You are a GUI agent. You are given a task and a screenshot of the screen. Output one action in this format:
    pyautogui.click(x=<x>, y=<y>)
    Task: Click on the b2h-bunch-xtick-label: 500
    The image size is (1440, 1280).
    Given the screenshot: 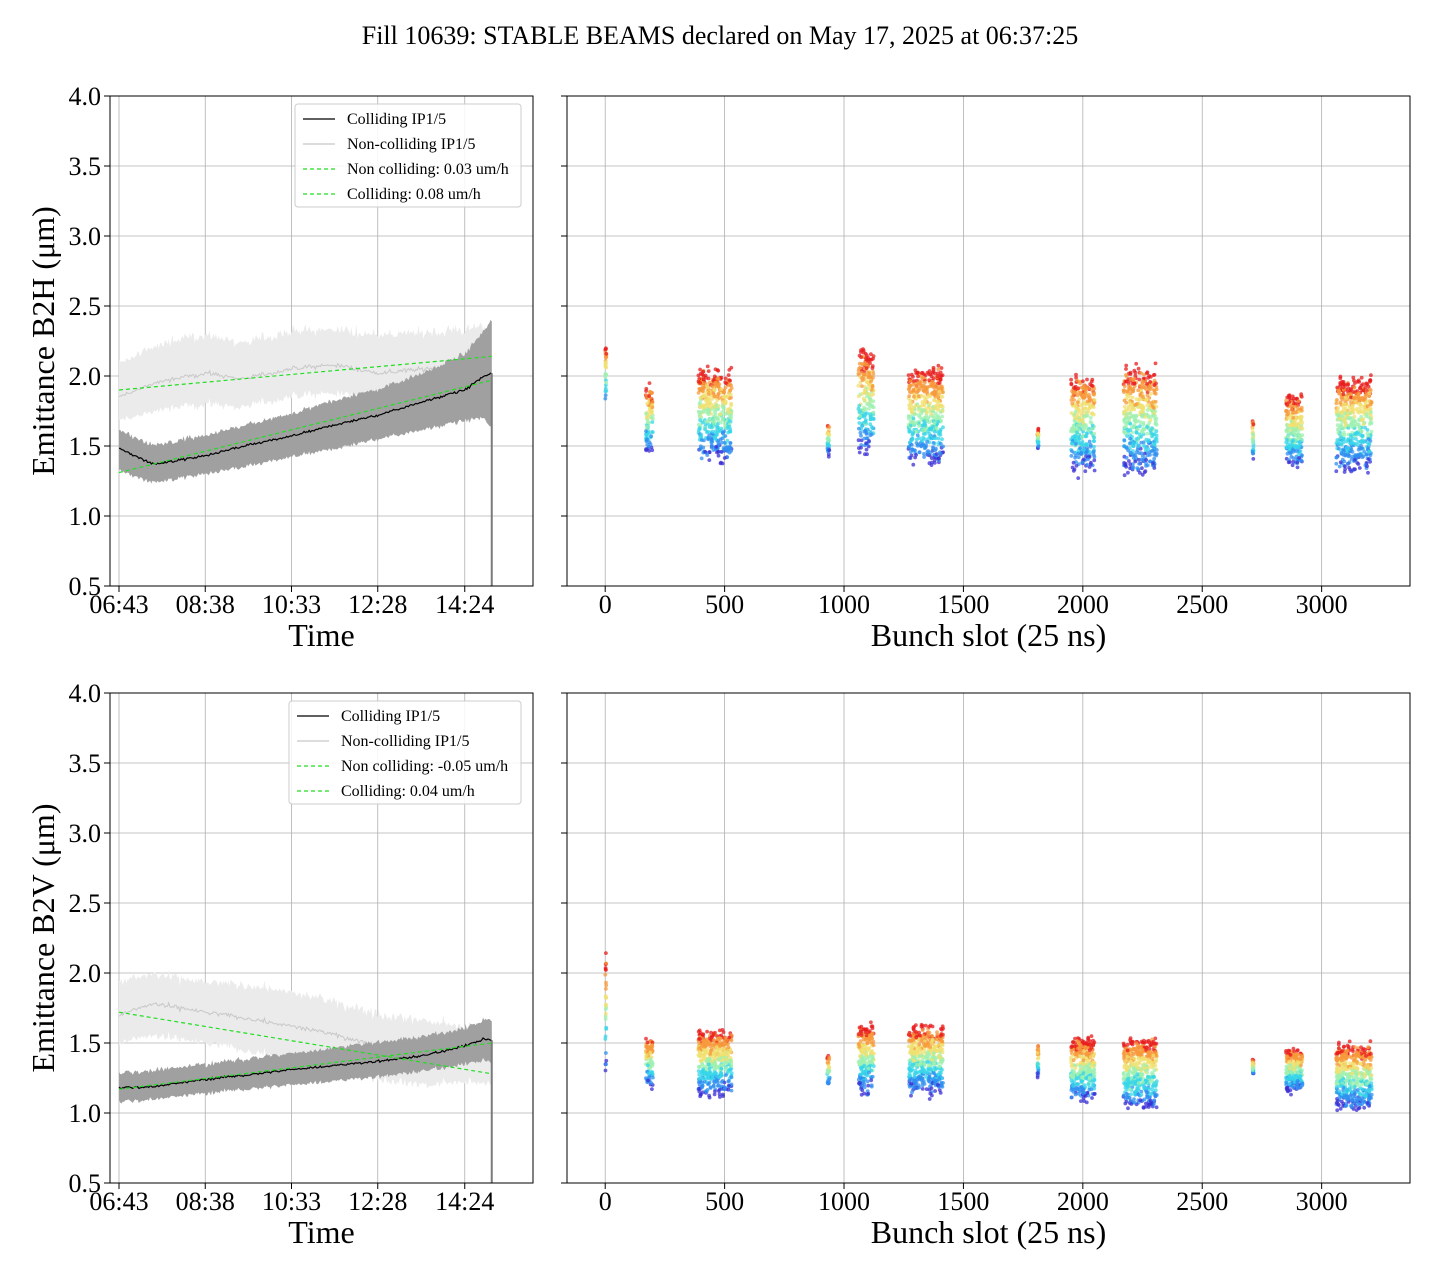 What is the action you would take?
    pyautogui.click(x=724, y=604)
    